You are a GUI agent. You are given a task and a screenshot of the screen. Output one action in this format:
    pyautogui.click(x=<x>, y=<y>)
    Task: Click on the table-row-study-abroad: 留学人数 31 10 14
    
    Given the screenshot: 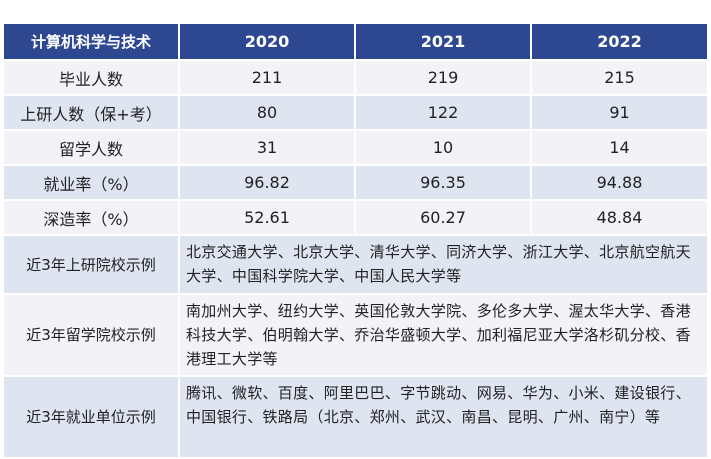 What is the action you would take?
    pyautogui.click(x=355, y=147)
    